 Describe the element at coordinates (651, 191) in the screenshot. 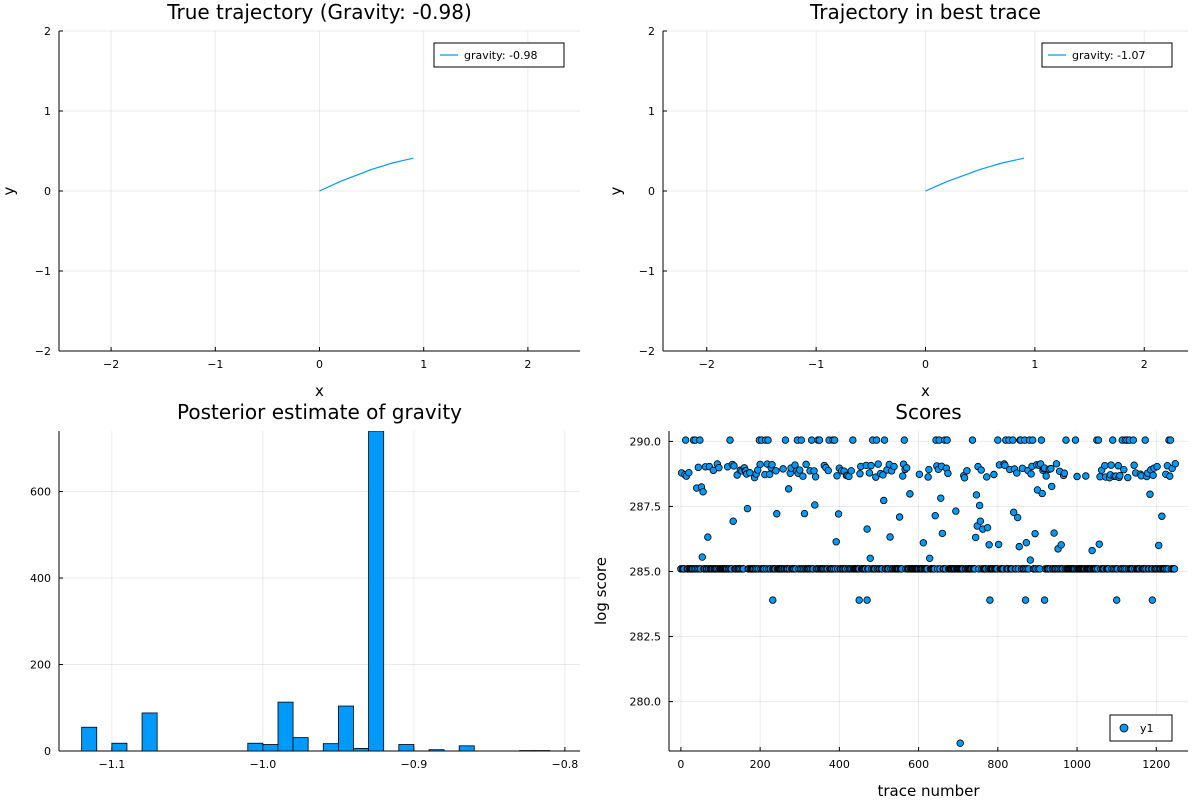

I see `y-tick-label: 0` at that location.